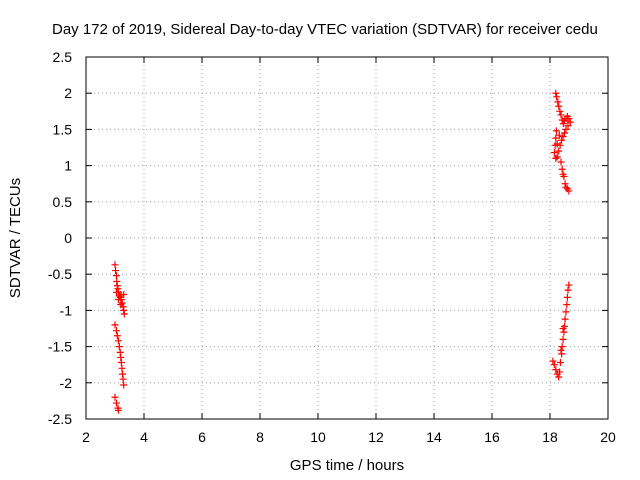 The height and width of the screenshot is (480, 640). I want to click on x-tick-label: 8, so click(260, 437).